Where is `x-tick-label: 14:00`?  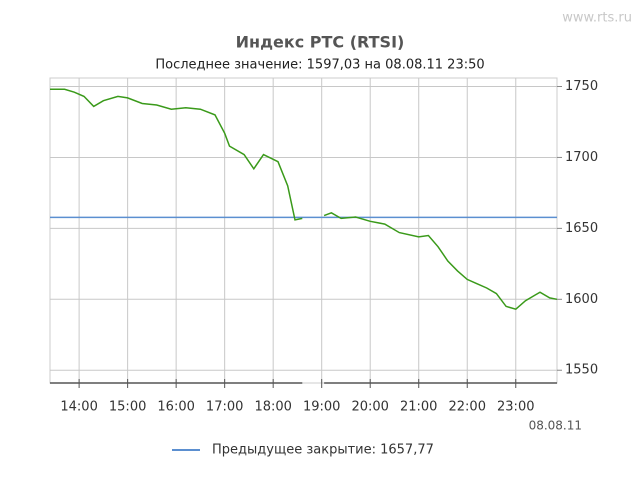
x-tick-label: 14:00 is located at coordinates (78, 407).